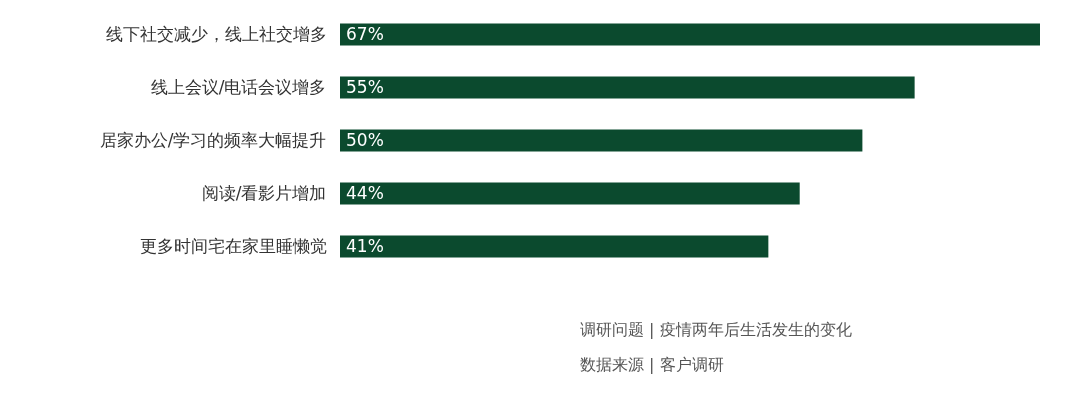 The width and height of the screenshot is (1080, 401). Describe the element at coordinates (365, 139) in the screenshot. I see `data-label: 50%` at that location.